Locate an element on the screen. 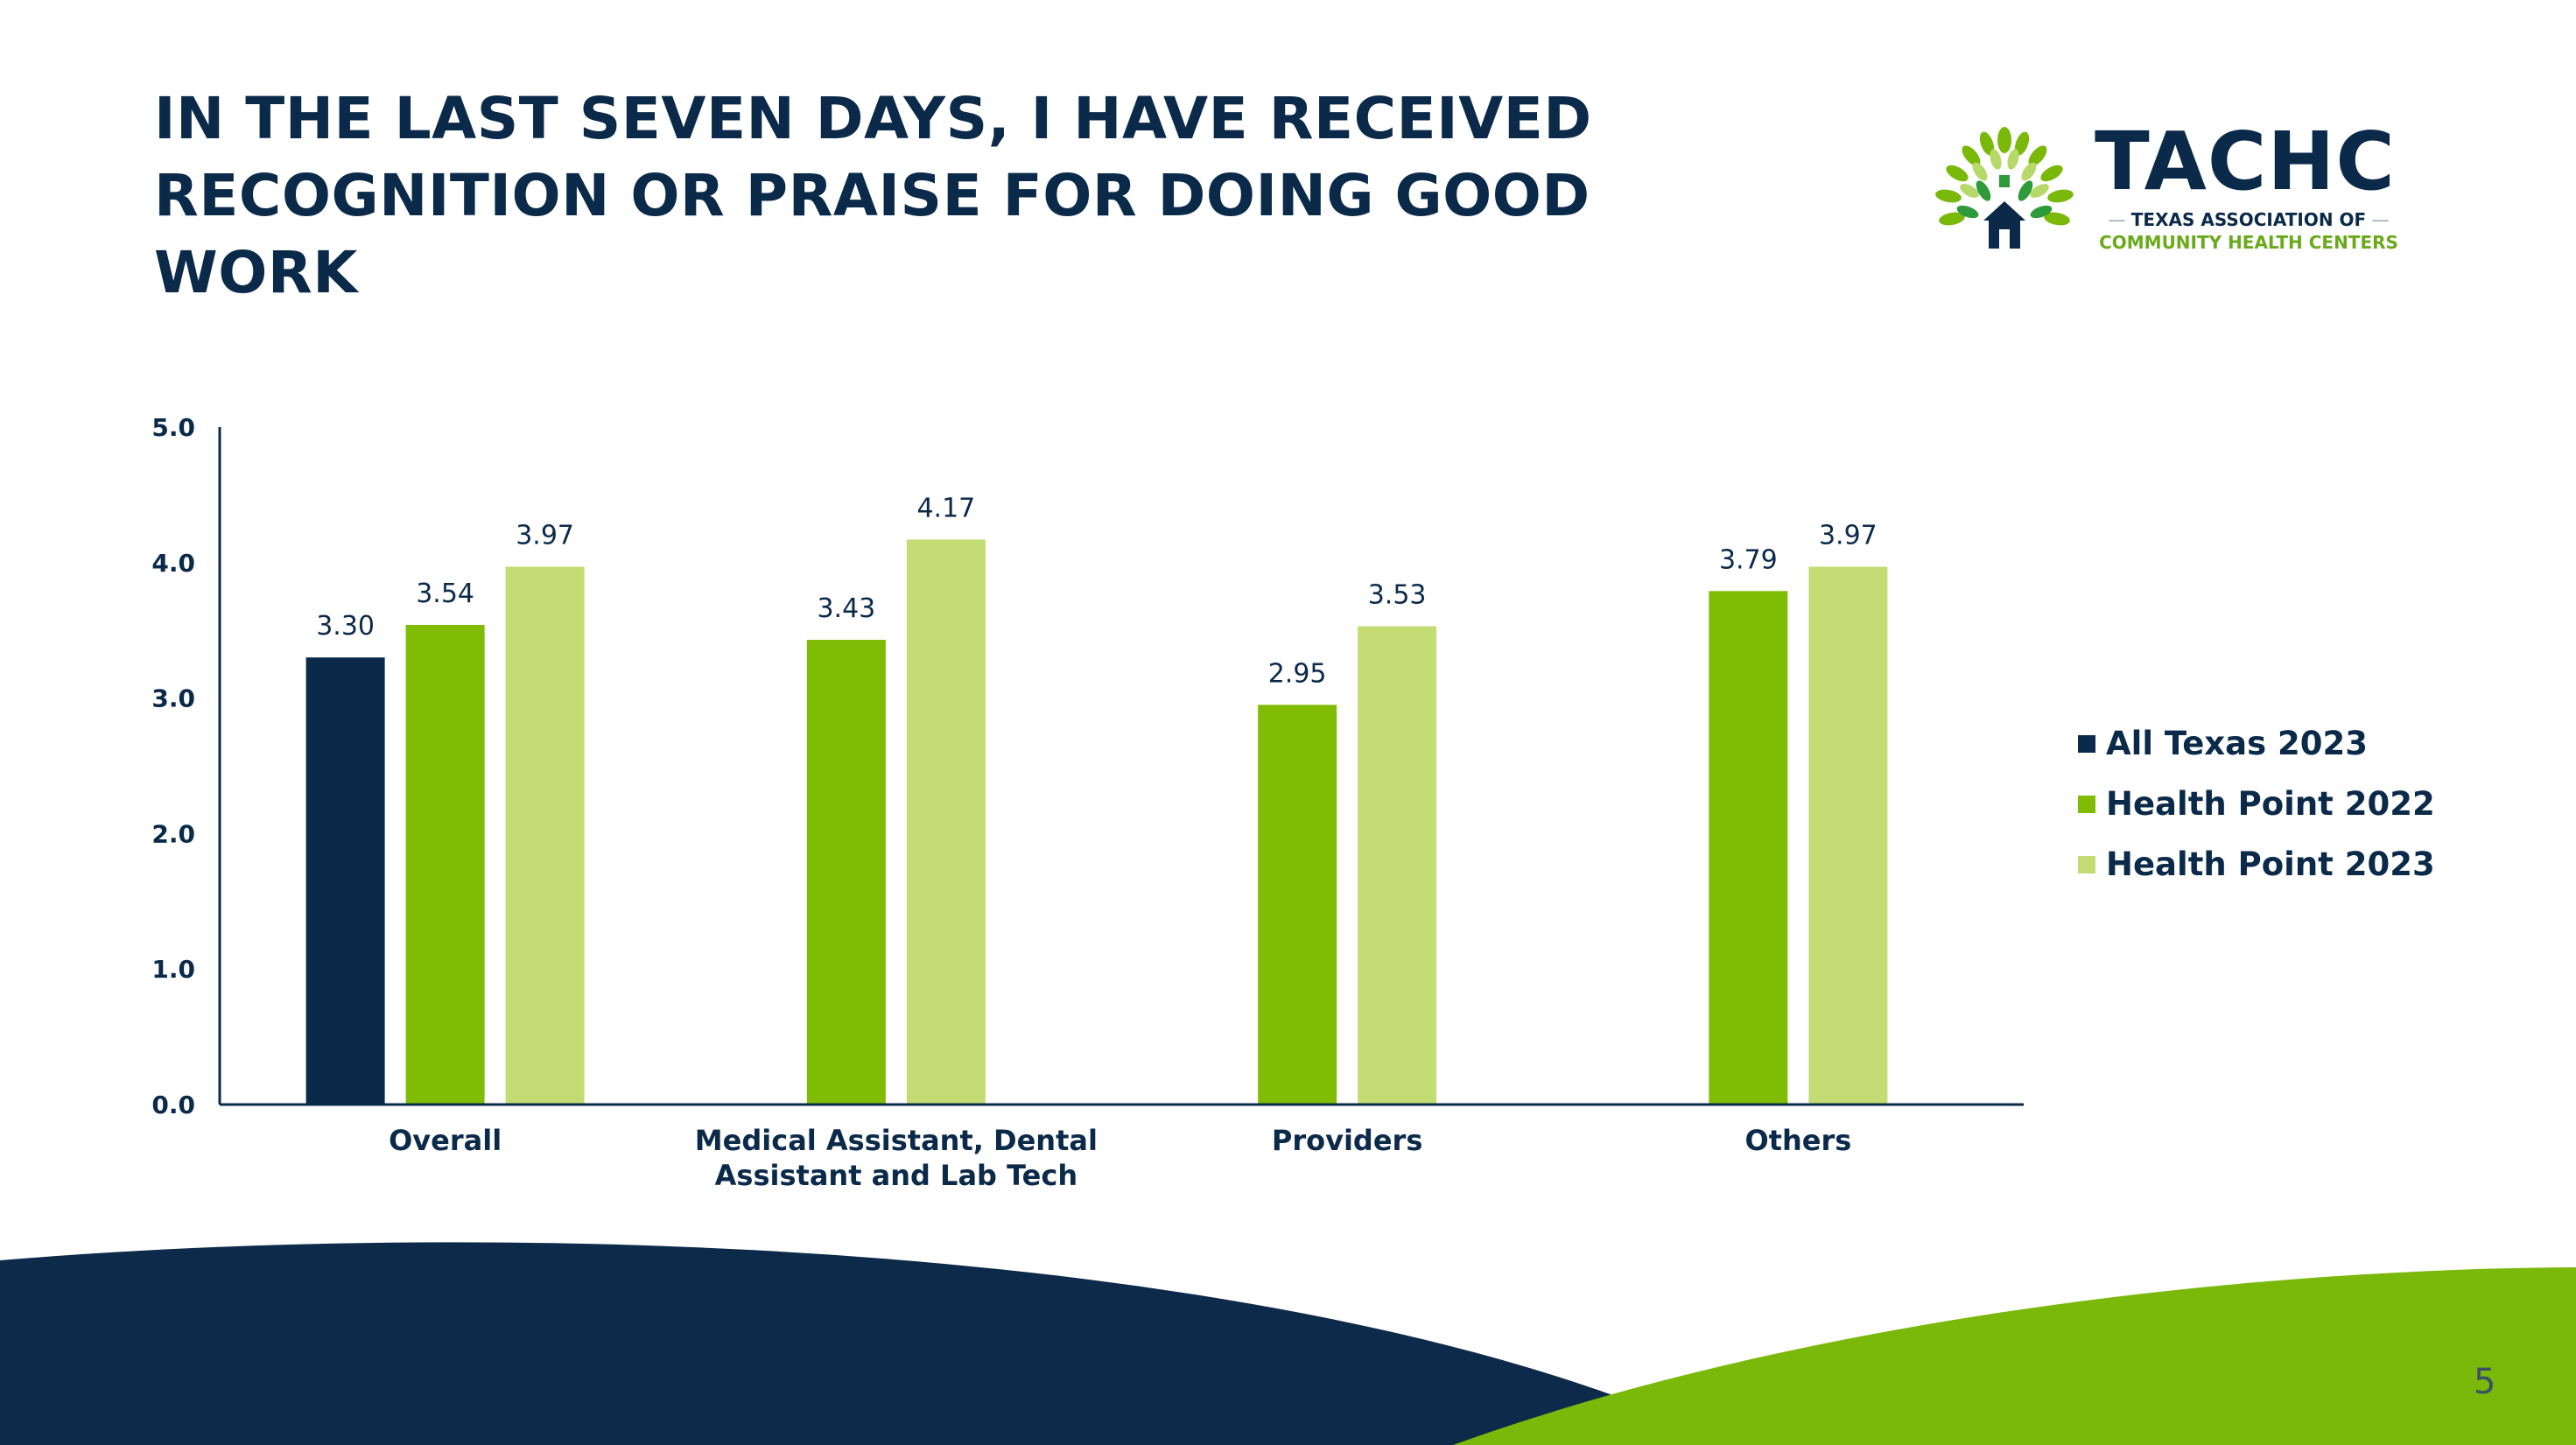 Image resolution: width=2576 pixels, height=1445 pixels. legend-item: Health Point 2023 is located at coordinates (2256, 864).